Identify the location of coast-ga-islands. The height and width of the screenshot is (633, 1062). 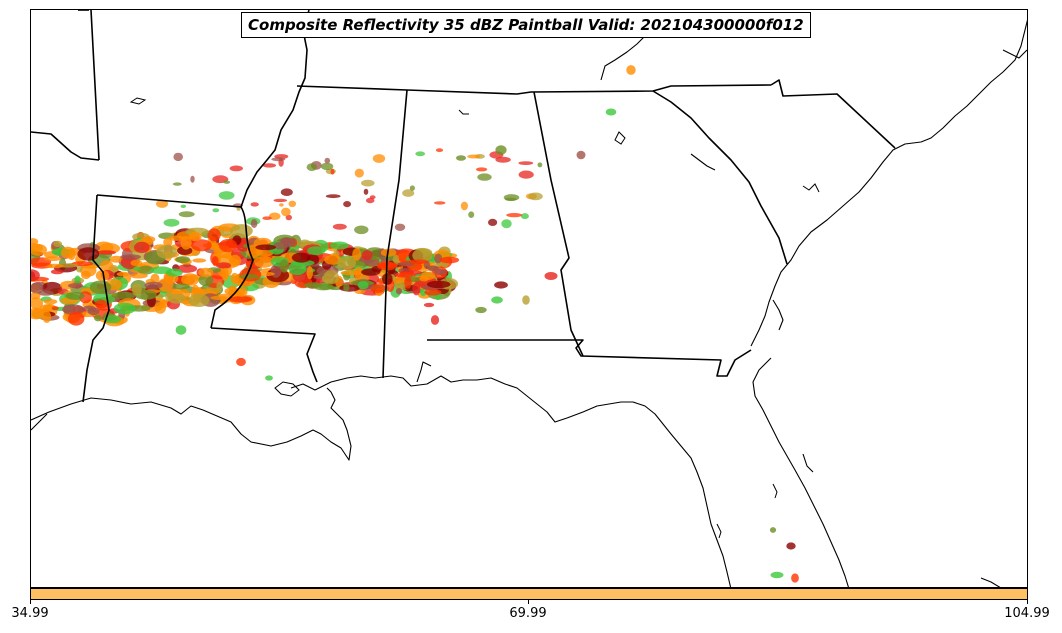
(778, 315).